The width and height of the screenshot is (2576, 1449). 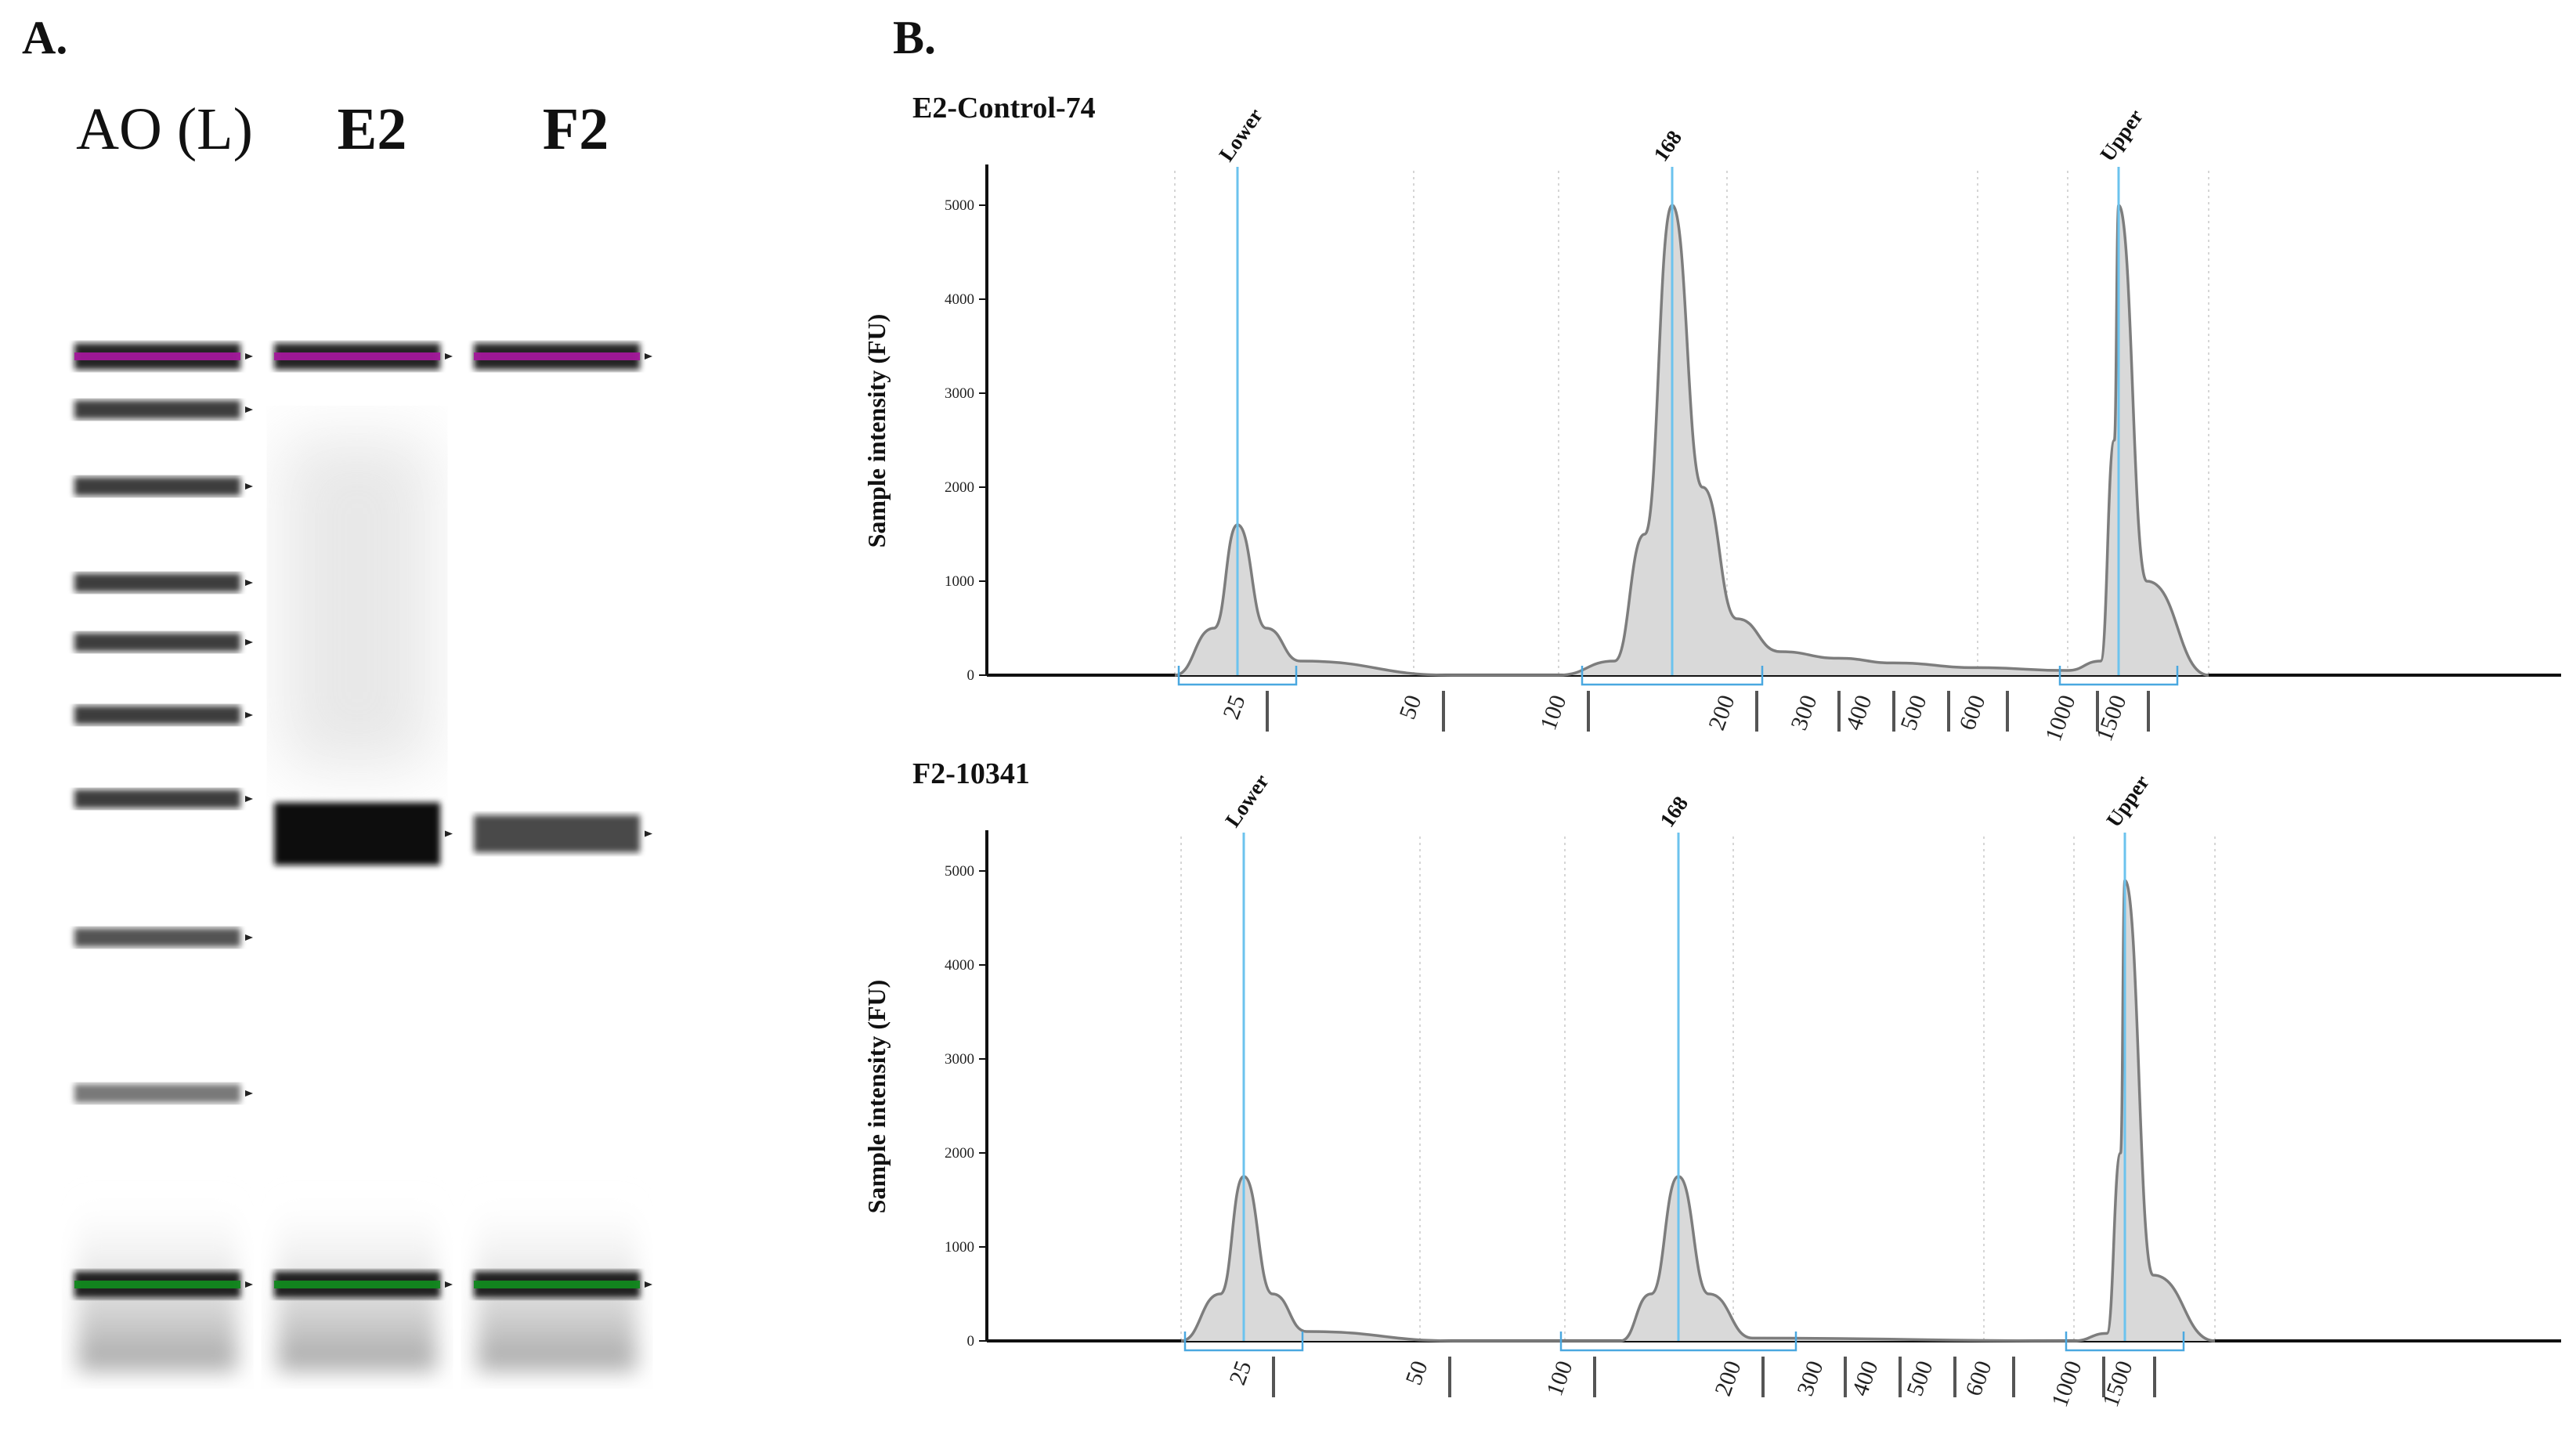 What do you see at coordinates (45, 37) in the screenshot?
I see `panel-a-label: A.` at bounding box center [45, 37].